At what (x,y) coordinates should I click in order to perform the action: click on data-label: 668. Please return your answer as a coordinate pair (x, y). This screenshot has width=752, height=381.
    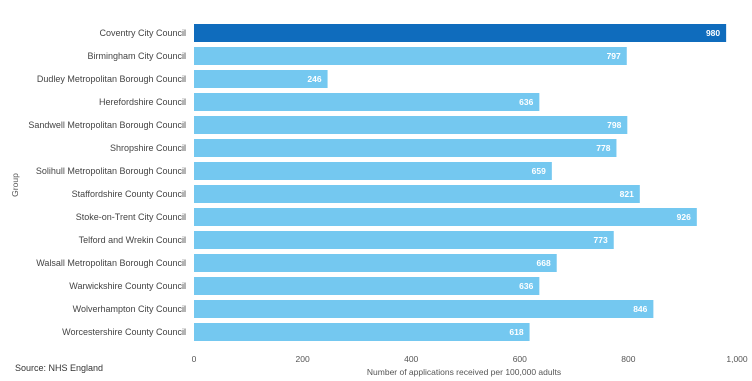
    Looking at the image, I should click on (544, 263).